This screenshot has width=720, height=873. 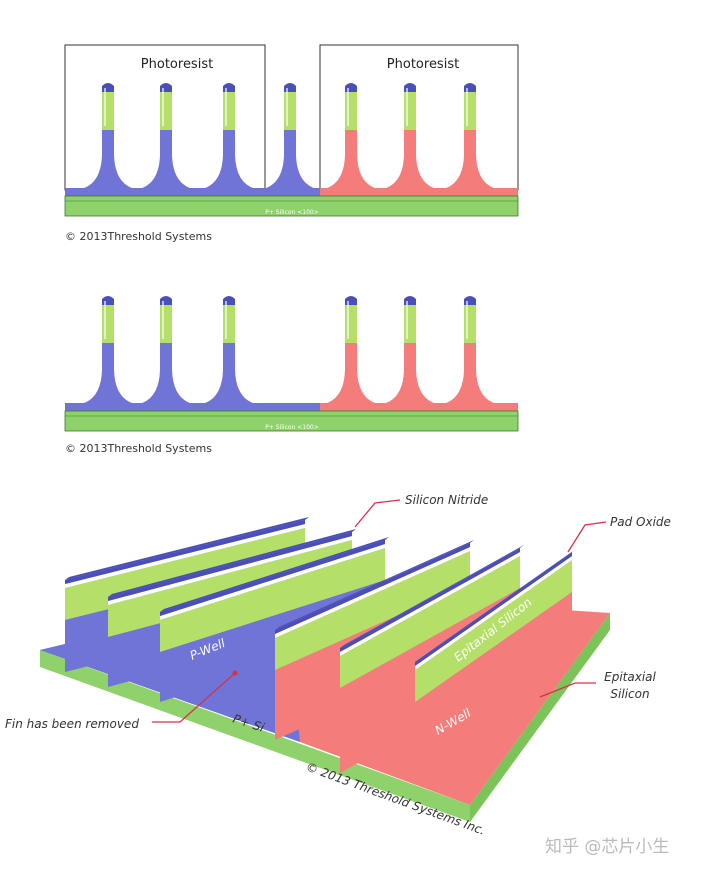 I want to click on watermark: 知乎 @芯片小生, so click(x=607, y=847).